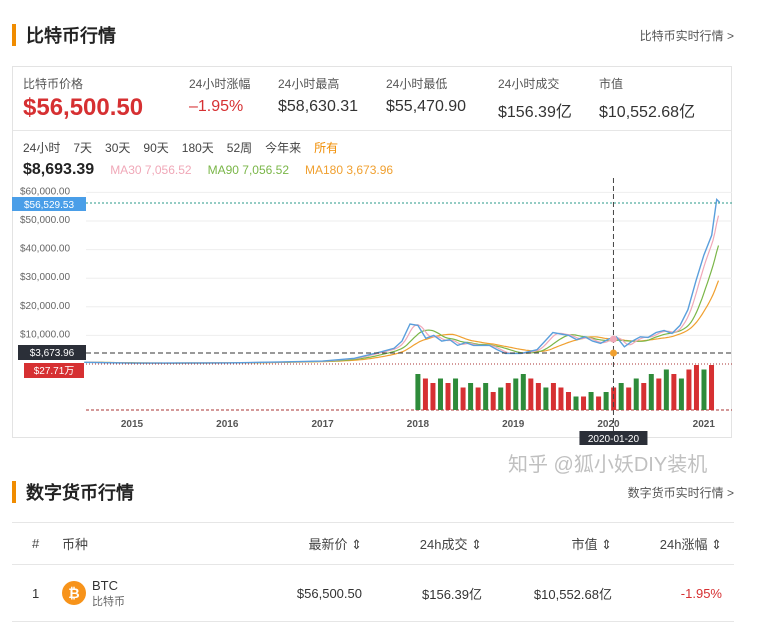 This screenshot has height=622, width=757. What do you see at coordinates (373, 35) in the screenshot?
I see `bitcoin-section-header: 比特币行情 比特币实时行情 >` at bounding box center [373, 35].